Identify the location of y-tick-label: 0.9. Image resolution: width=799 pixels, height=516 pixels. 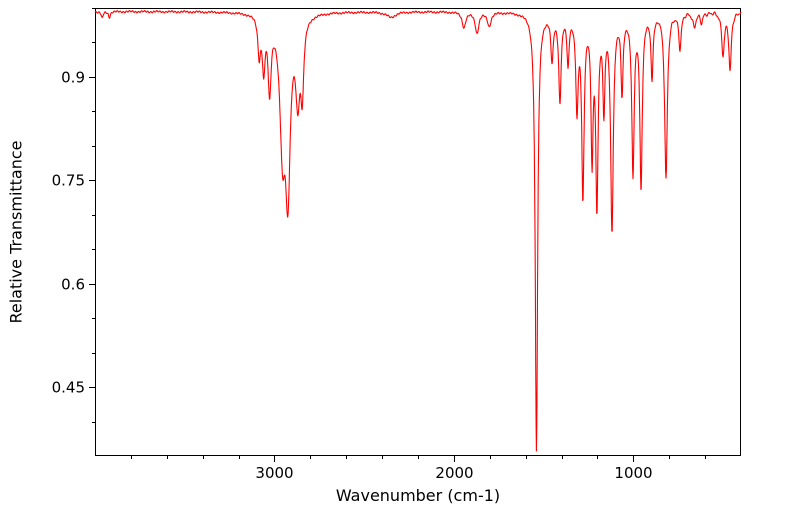
(73, 78).